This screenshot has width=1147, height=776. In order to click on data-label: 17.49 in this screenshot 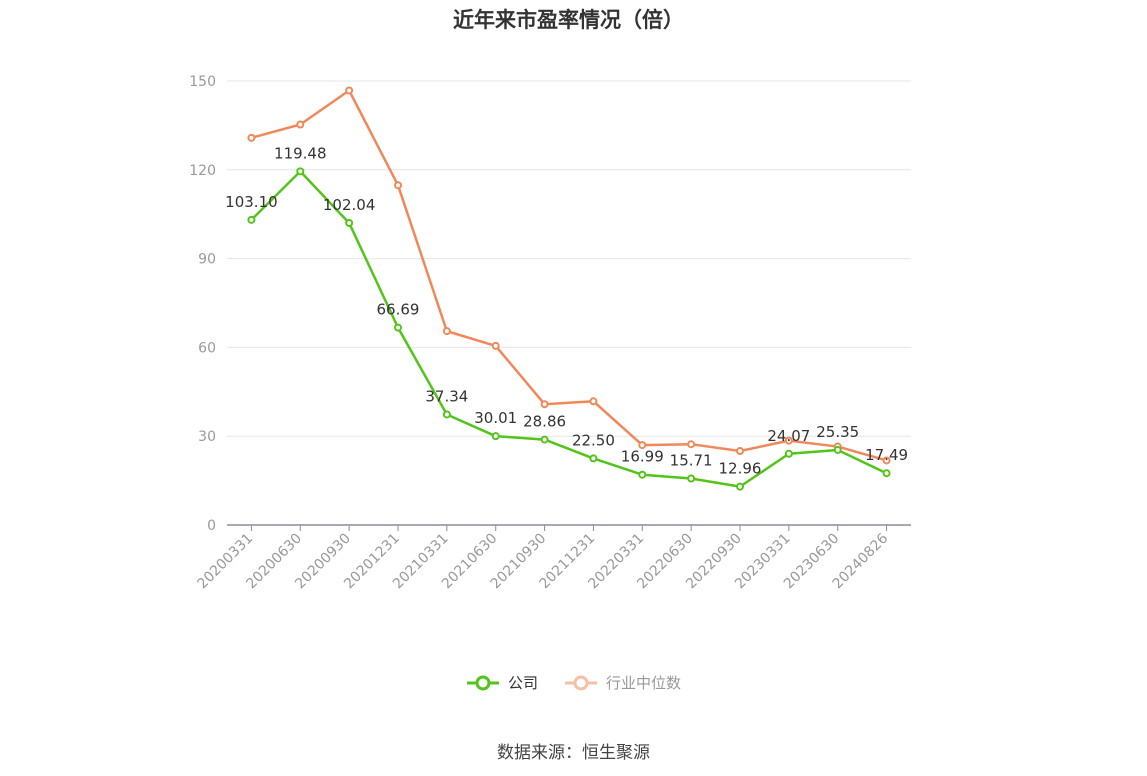, I will do `click(886, 455)`.